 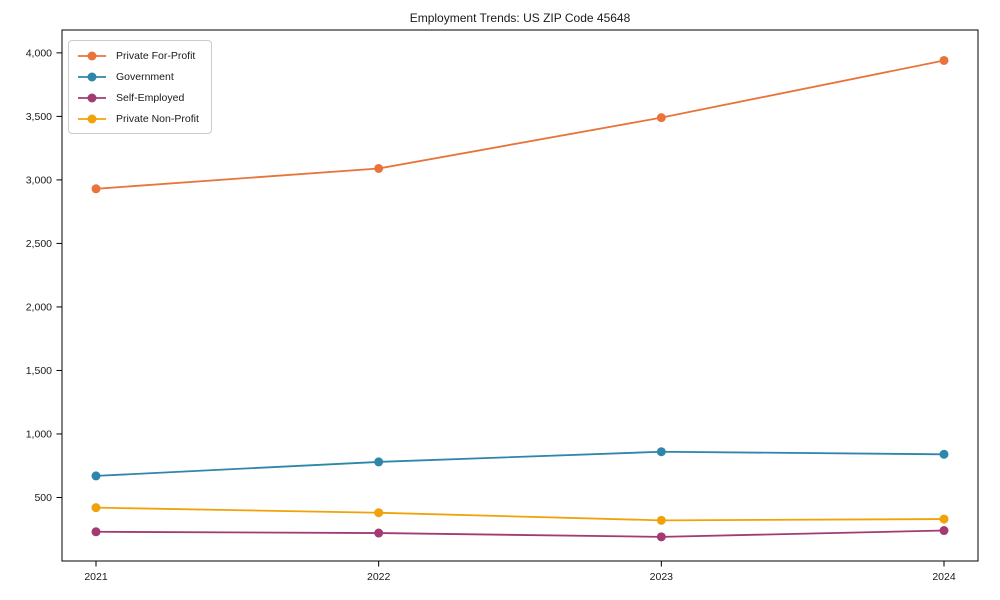 I want to click on series-line-self-employed, so click(x=520, y=533).